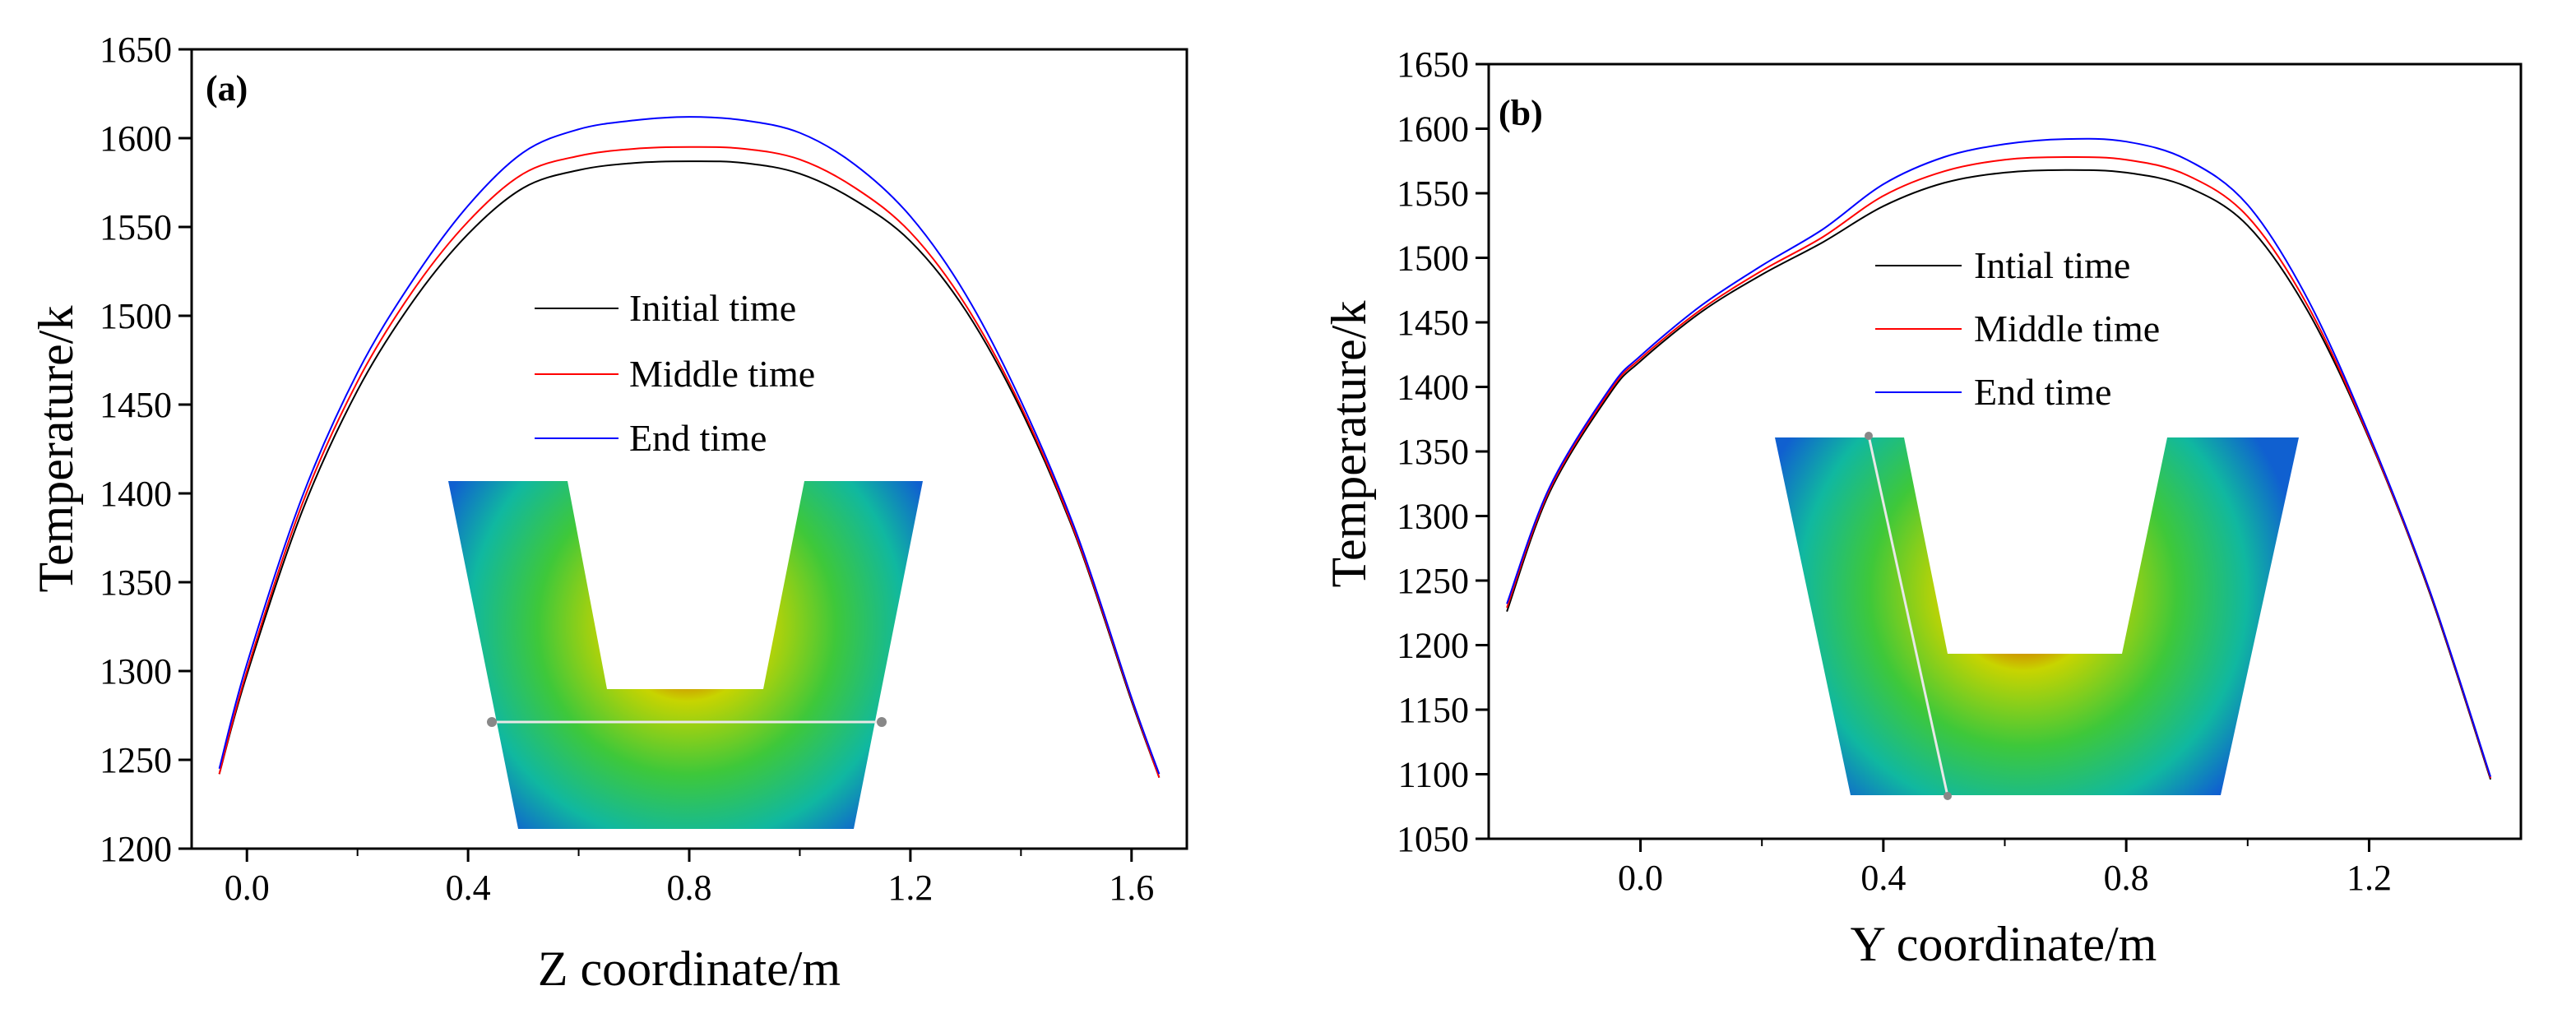  What do you see at coordinates (136, 582) in the screenshot?
I see `y-tick-label-a: 1350` at bounding box center [136, 582].